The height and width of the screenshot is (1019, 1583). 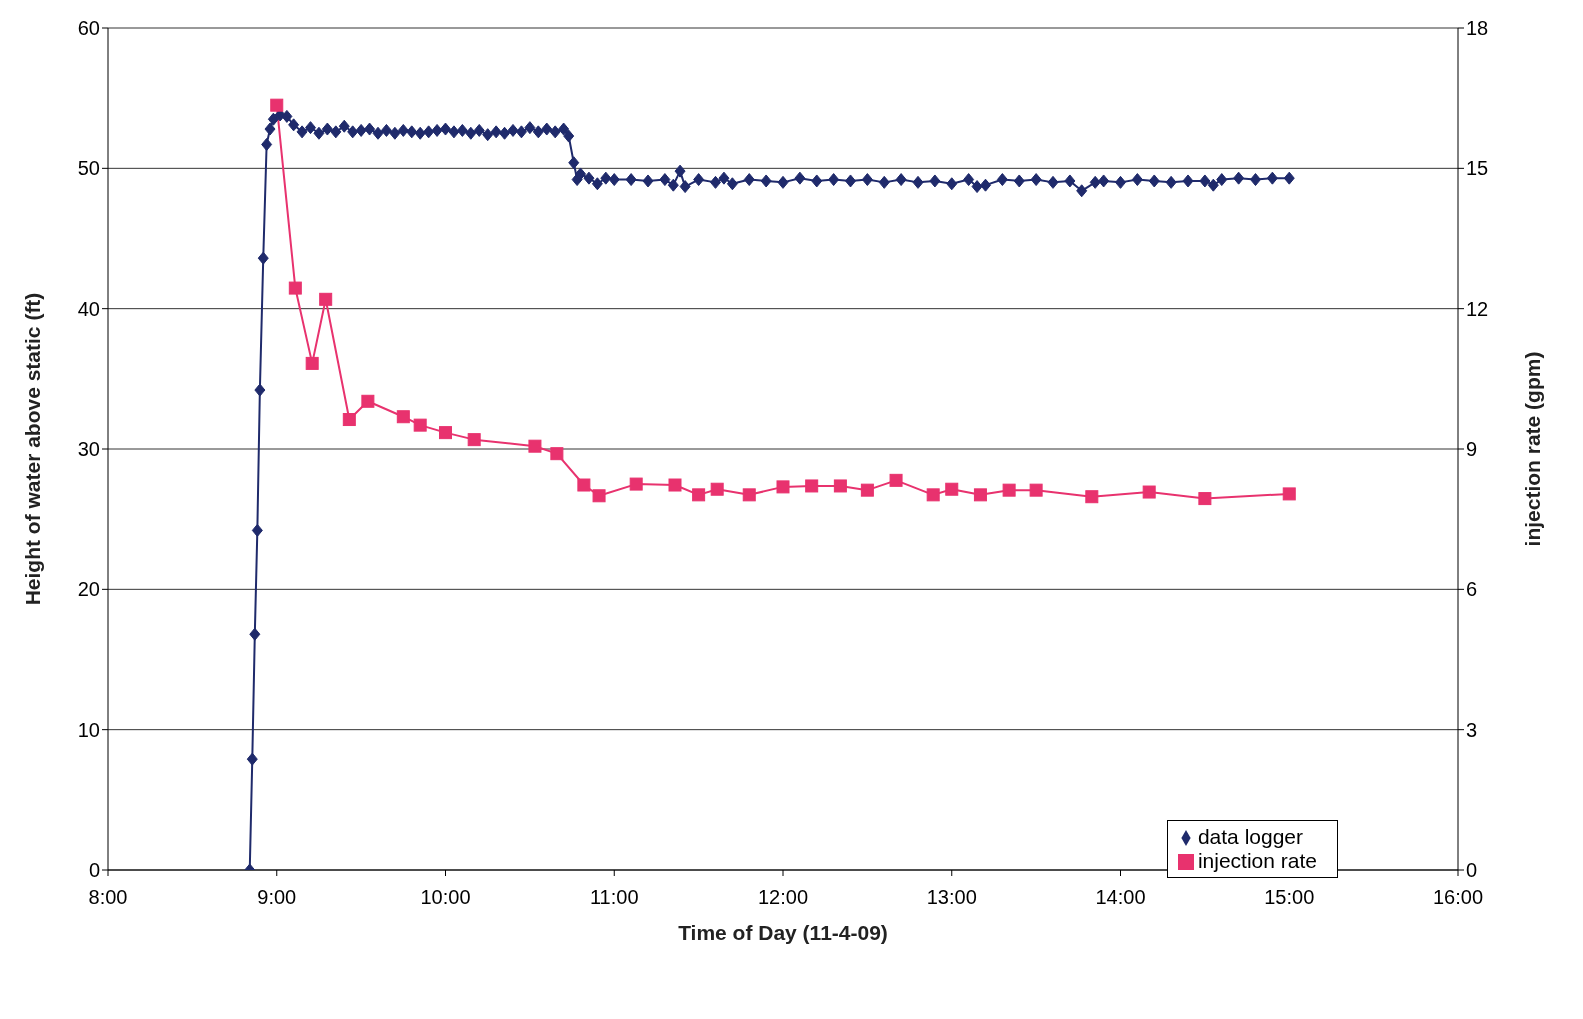 I want to click on y-tick-label: 30, so click(x=88, y=449).